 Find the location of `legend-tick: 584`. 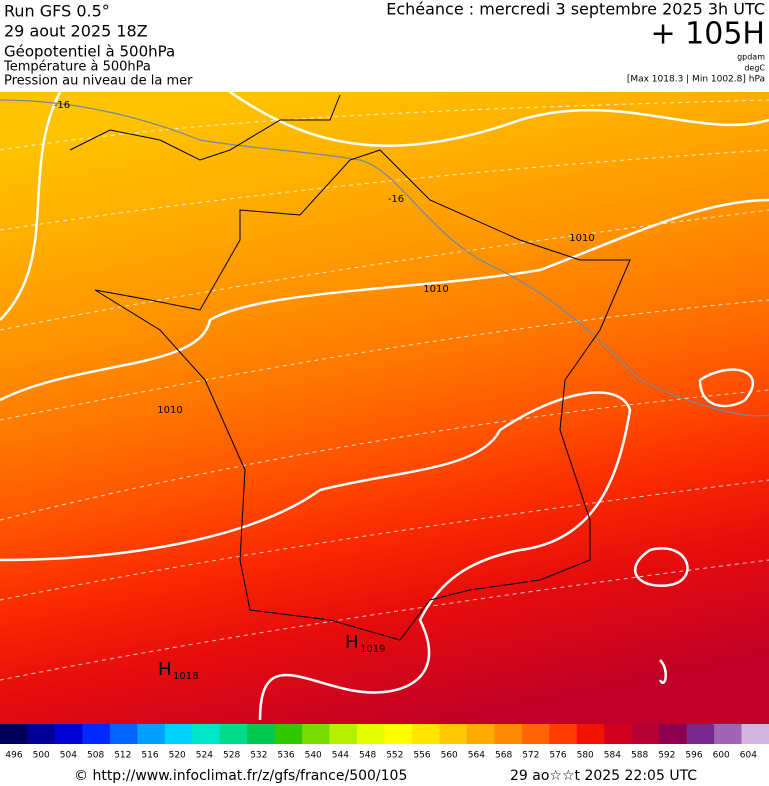

legend-tick: 584 is located at coordinates (612, 756).